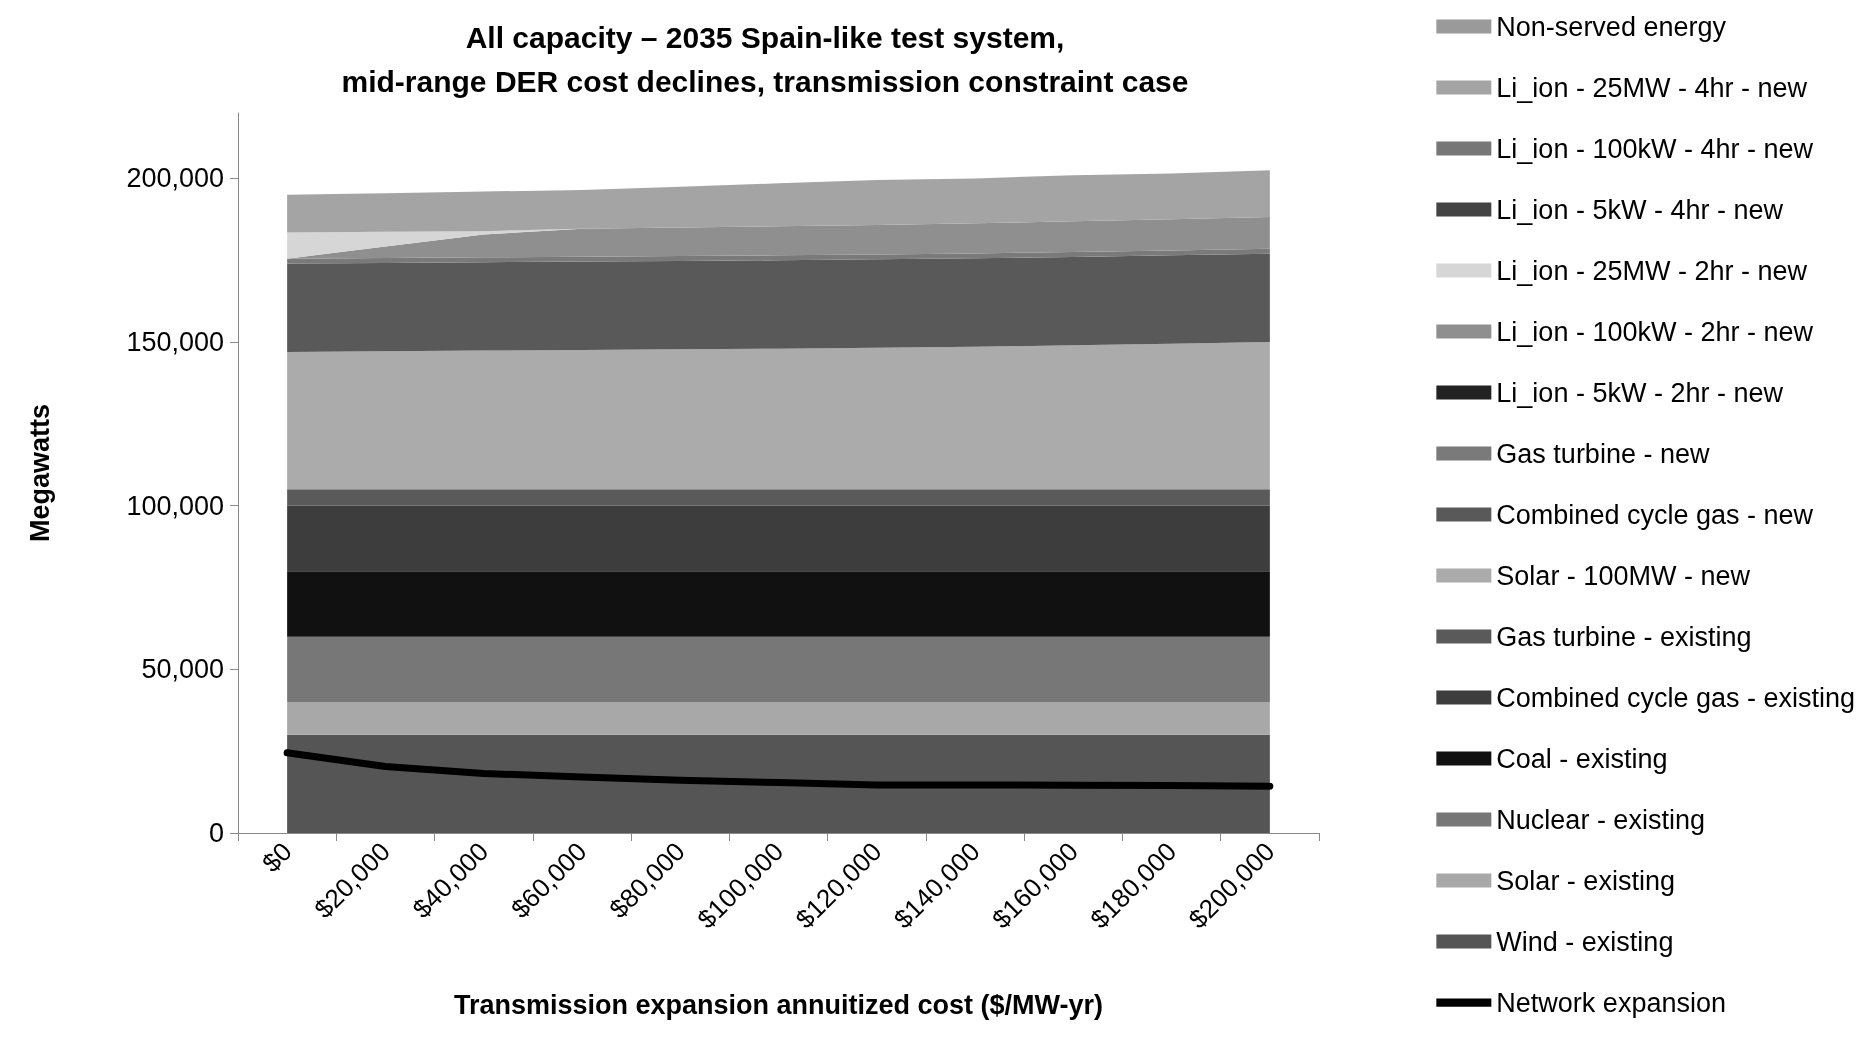 This screenshot has height=1037, width=1865. I want to click on legend-label: Network expansion, so click(1611, 1002).